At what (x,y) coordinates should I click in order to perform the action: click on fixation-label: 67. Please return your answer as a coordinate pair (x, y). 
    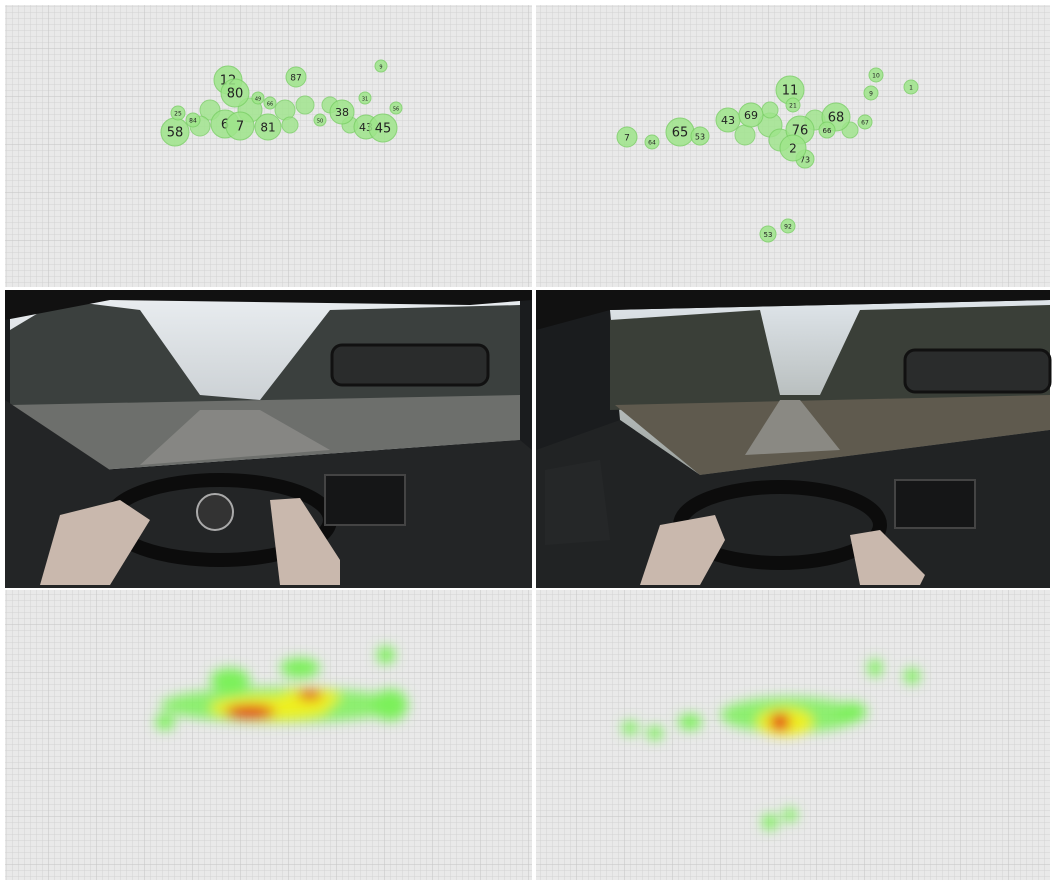
    Looking at the image, I should click on (865, 123).